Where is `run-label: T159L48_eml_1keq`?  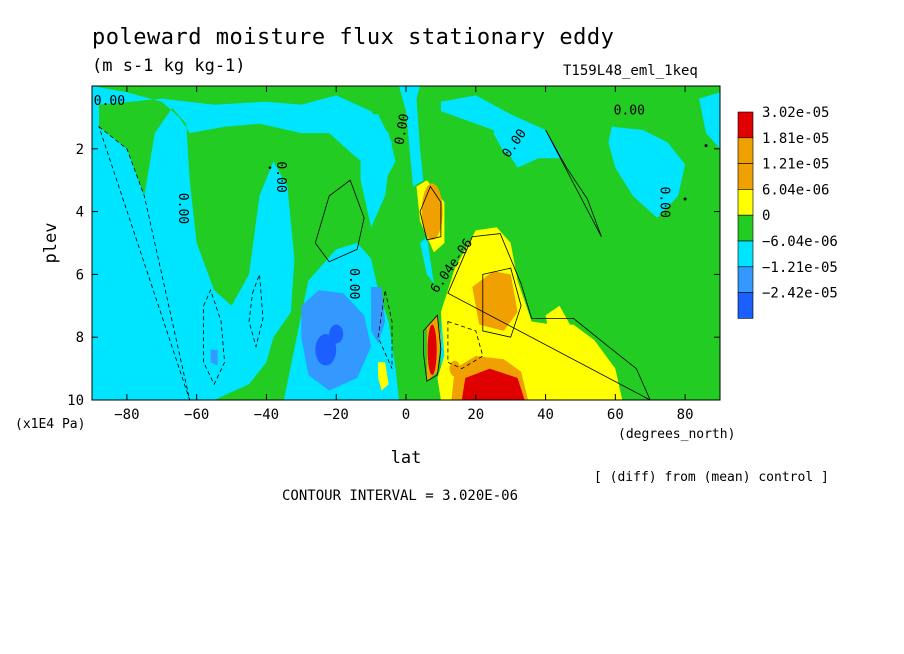 run-label: T159L48_eml_1keq is located at coordinates (630, 71).